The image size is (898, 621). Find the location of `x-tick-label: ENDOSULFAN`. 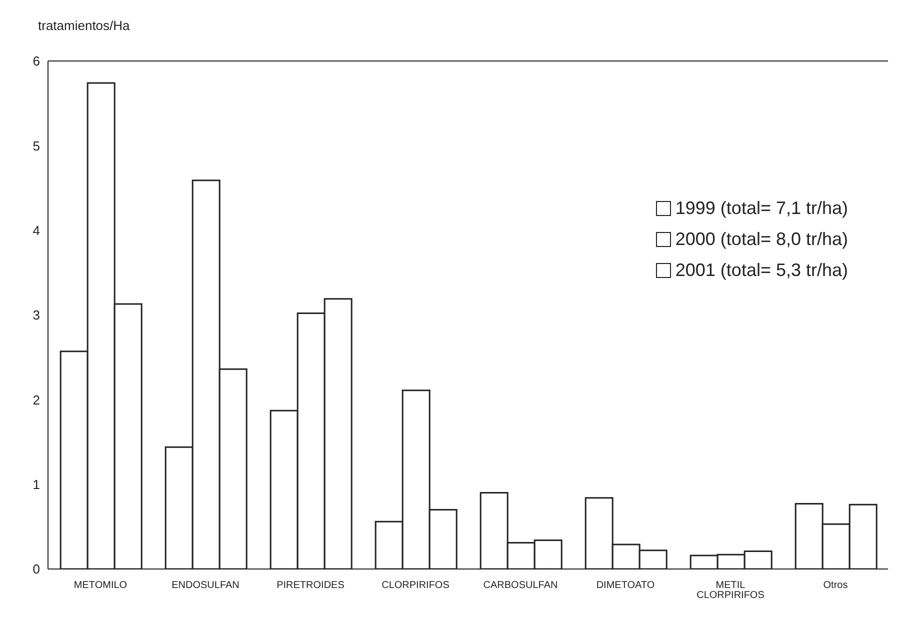

x-tick-label: ENDOSULFAN is located at coordinates (206, 586).